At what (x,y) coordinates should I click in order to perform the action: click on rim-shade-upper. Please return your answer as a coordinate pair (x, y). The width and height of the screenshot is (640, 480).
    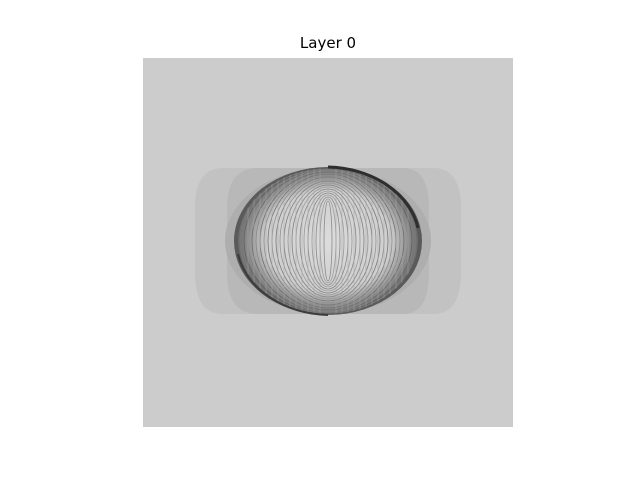
    Looking at the image, I should click on (373, 197).